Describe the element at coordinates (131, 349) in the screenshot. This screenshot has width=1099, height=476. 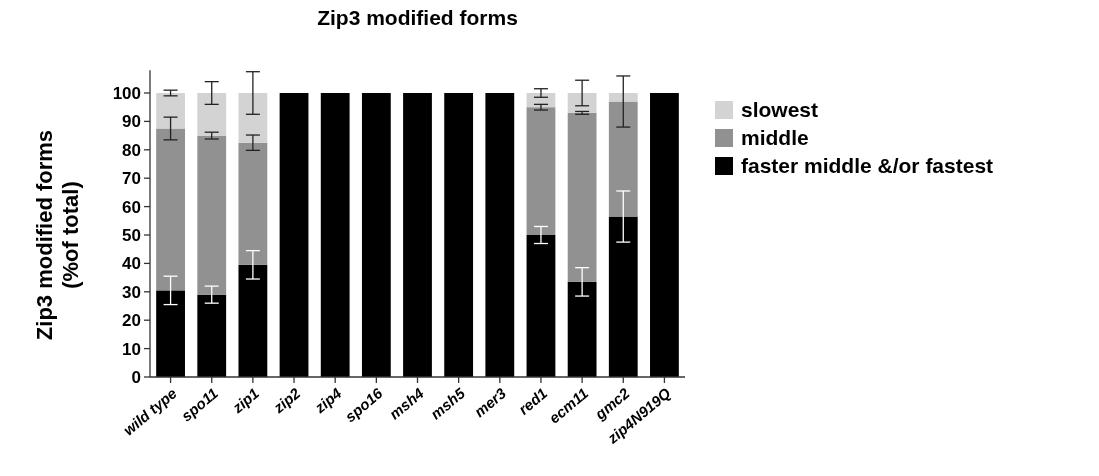
I see `y-tick-label: 10` at that location.